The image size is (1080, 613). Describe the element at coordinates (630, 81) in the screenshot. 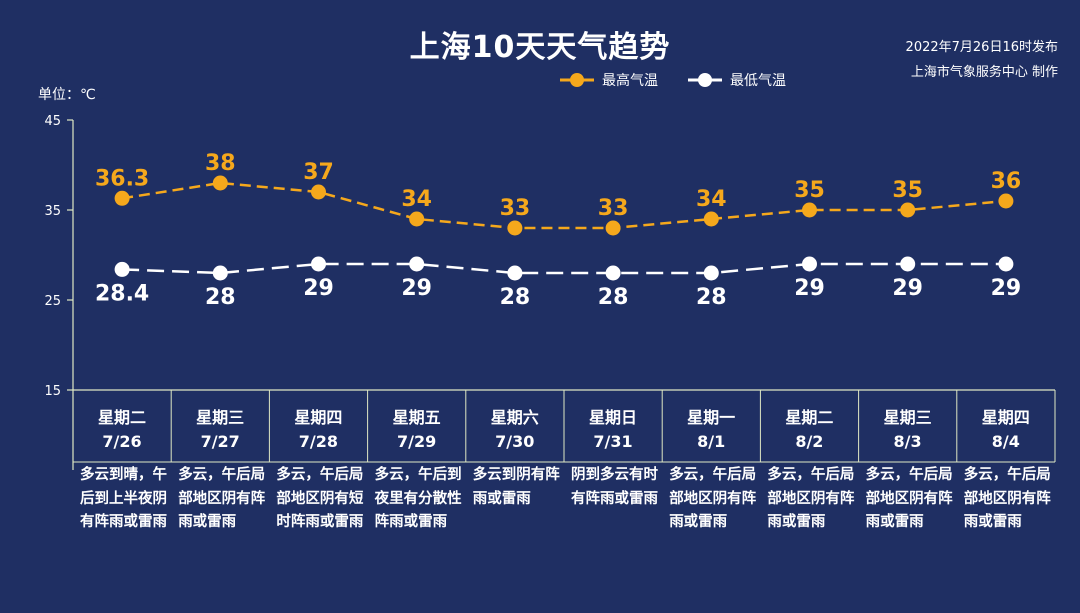

I see `legend-high-label: 最高气温` at that location.